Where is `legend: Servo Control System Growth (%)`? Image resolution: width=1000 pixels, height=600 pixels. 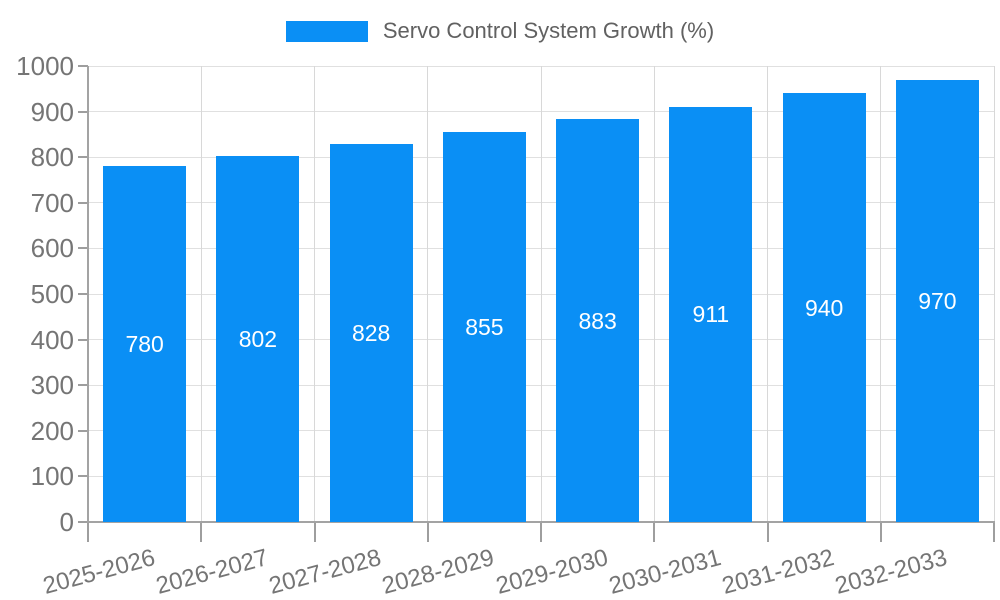
legend: Servo Control System Growth (%) is located at coordinates (500, 31).